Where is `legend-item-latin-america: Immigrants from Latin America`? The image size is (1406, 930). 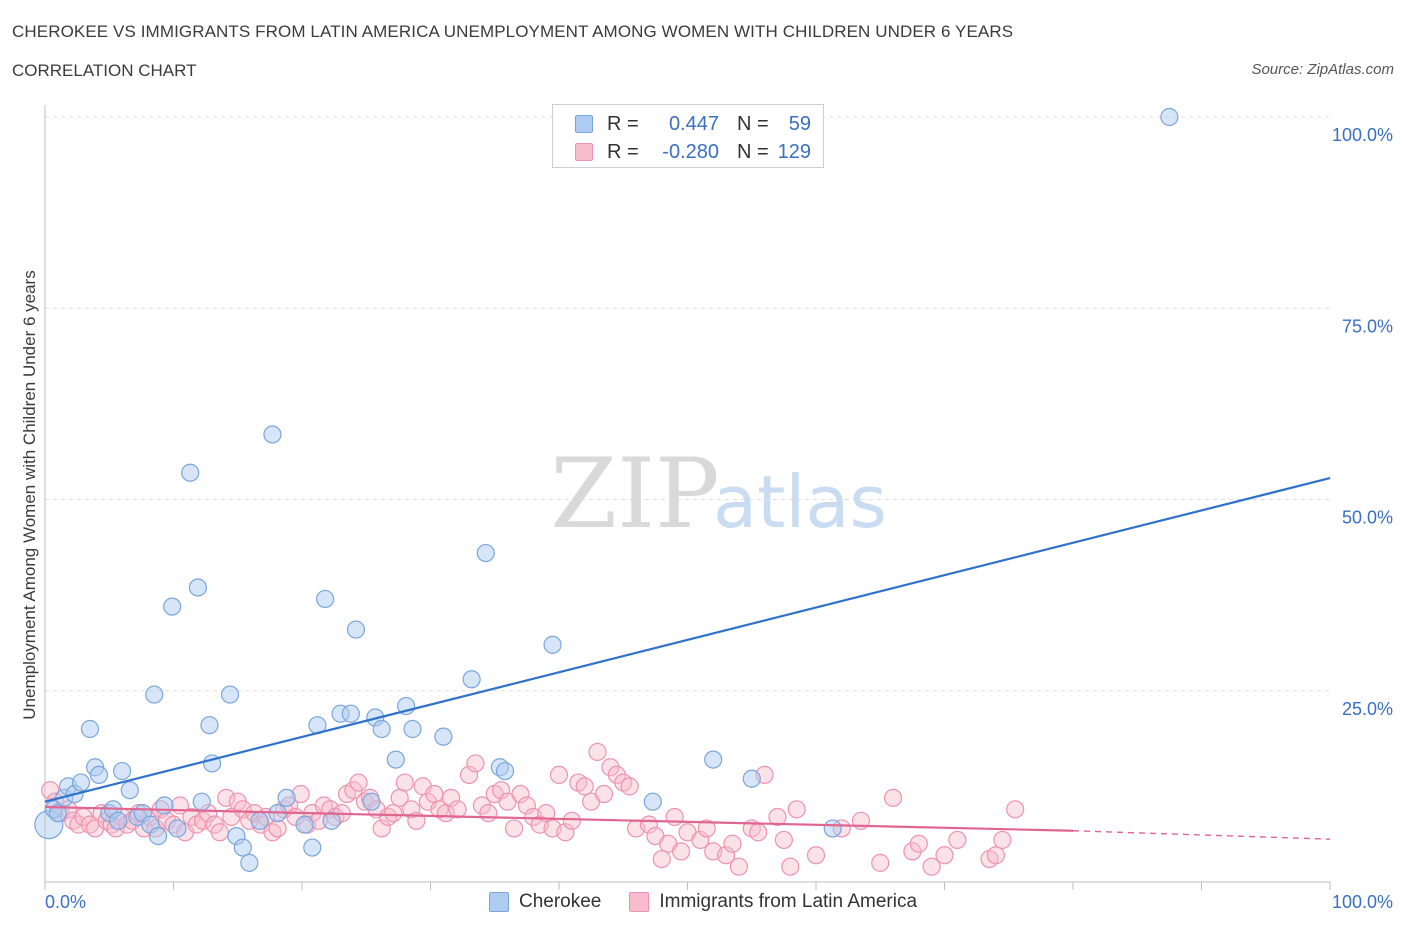 legend-item-latin-america: Immigrants from Latin America is located at coordinates (773, 902).